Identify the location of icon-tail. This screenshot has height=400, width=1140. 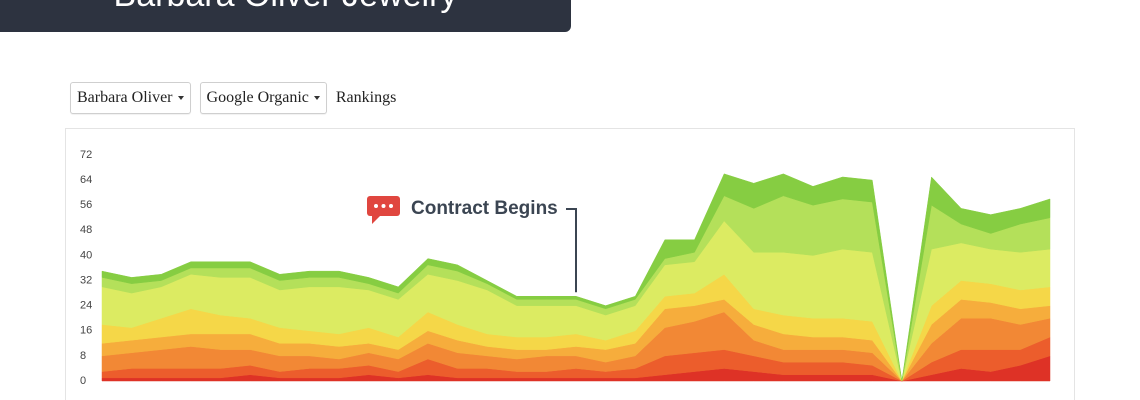
(376, 219).